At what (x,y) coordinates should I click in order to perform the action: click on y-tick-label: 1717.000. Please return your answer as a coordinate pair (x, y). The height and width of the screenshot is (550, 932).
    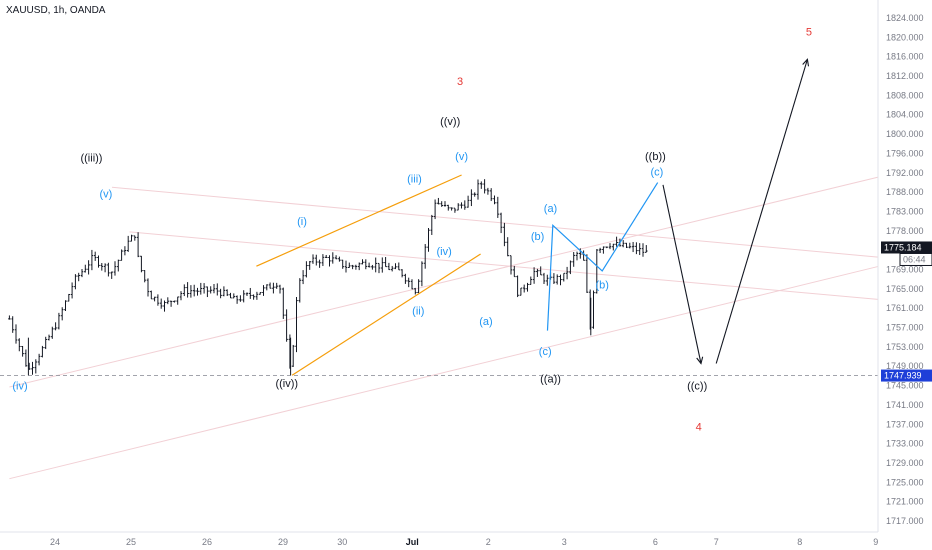
    Looking at the image, I should click on (905, 521).